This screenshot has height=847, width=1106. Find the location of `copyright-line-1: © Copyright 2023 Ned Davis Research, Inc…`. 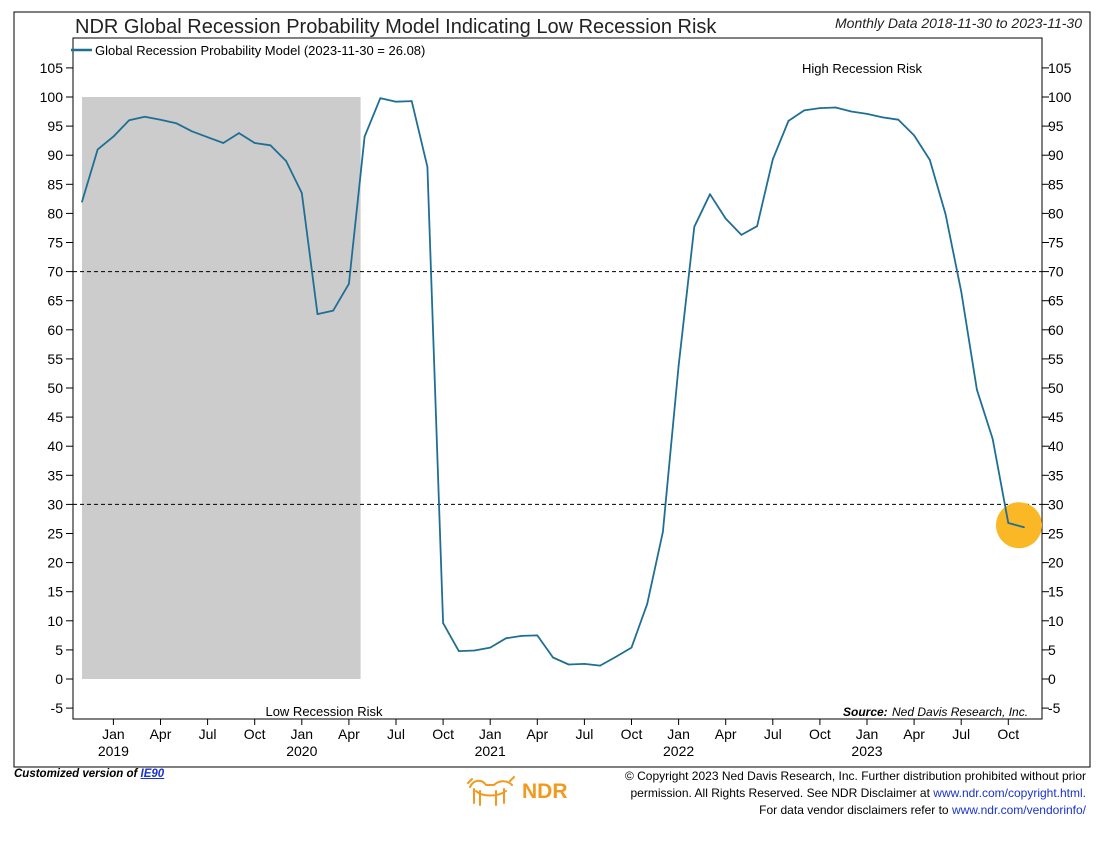

copyright-line-1: © Copyright 2023 Ned Davis Research, Inc… is located at coordinates (855, 776).